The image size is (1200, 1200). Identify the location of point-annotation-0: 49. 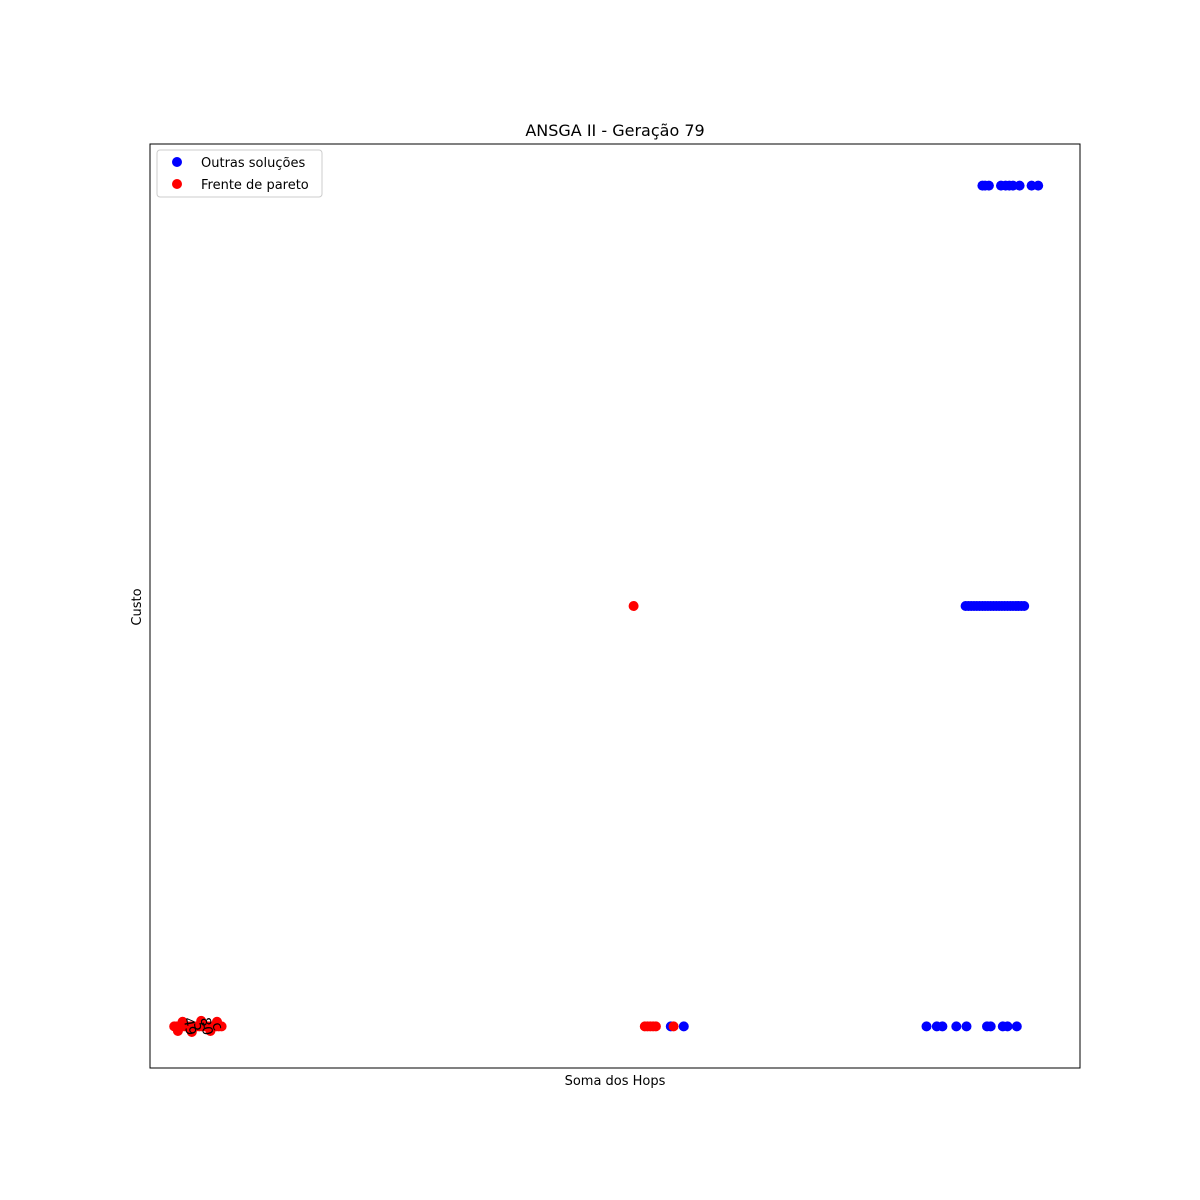
(189, 1026).